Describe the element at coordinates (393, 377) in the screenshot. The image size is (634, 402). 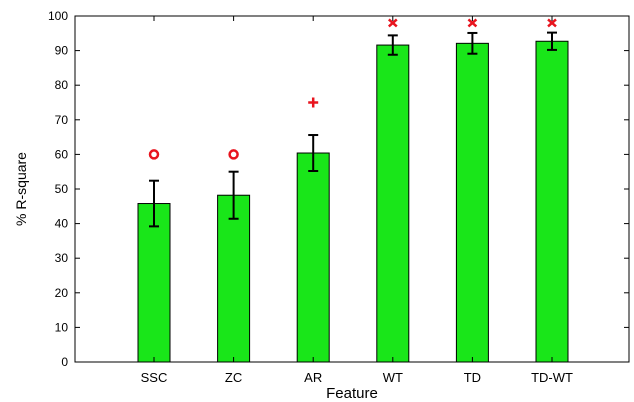
I see `x-tick-label: WT` at that location.